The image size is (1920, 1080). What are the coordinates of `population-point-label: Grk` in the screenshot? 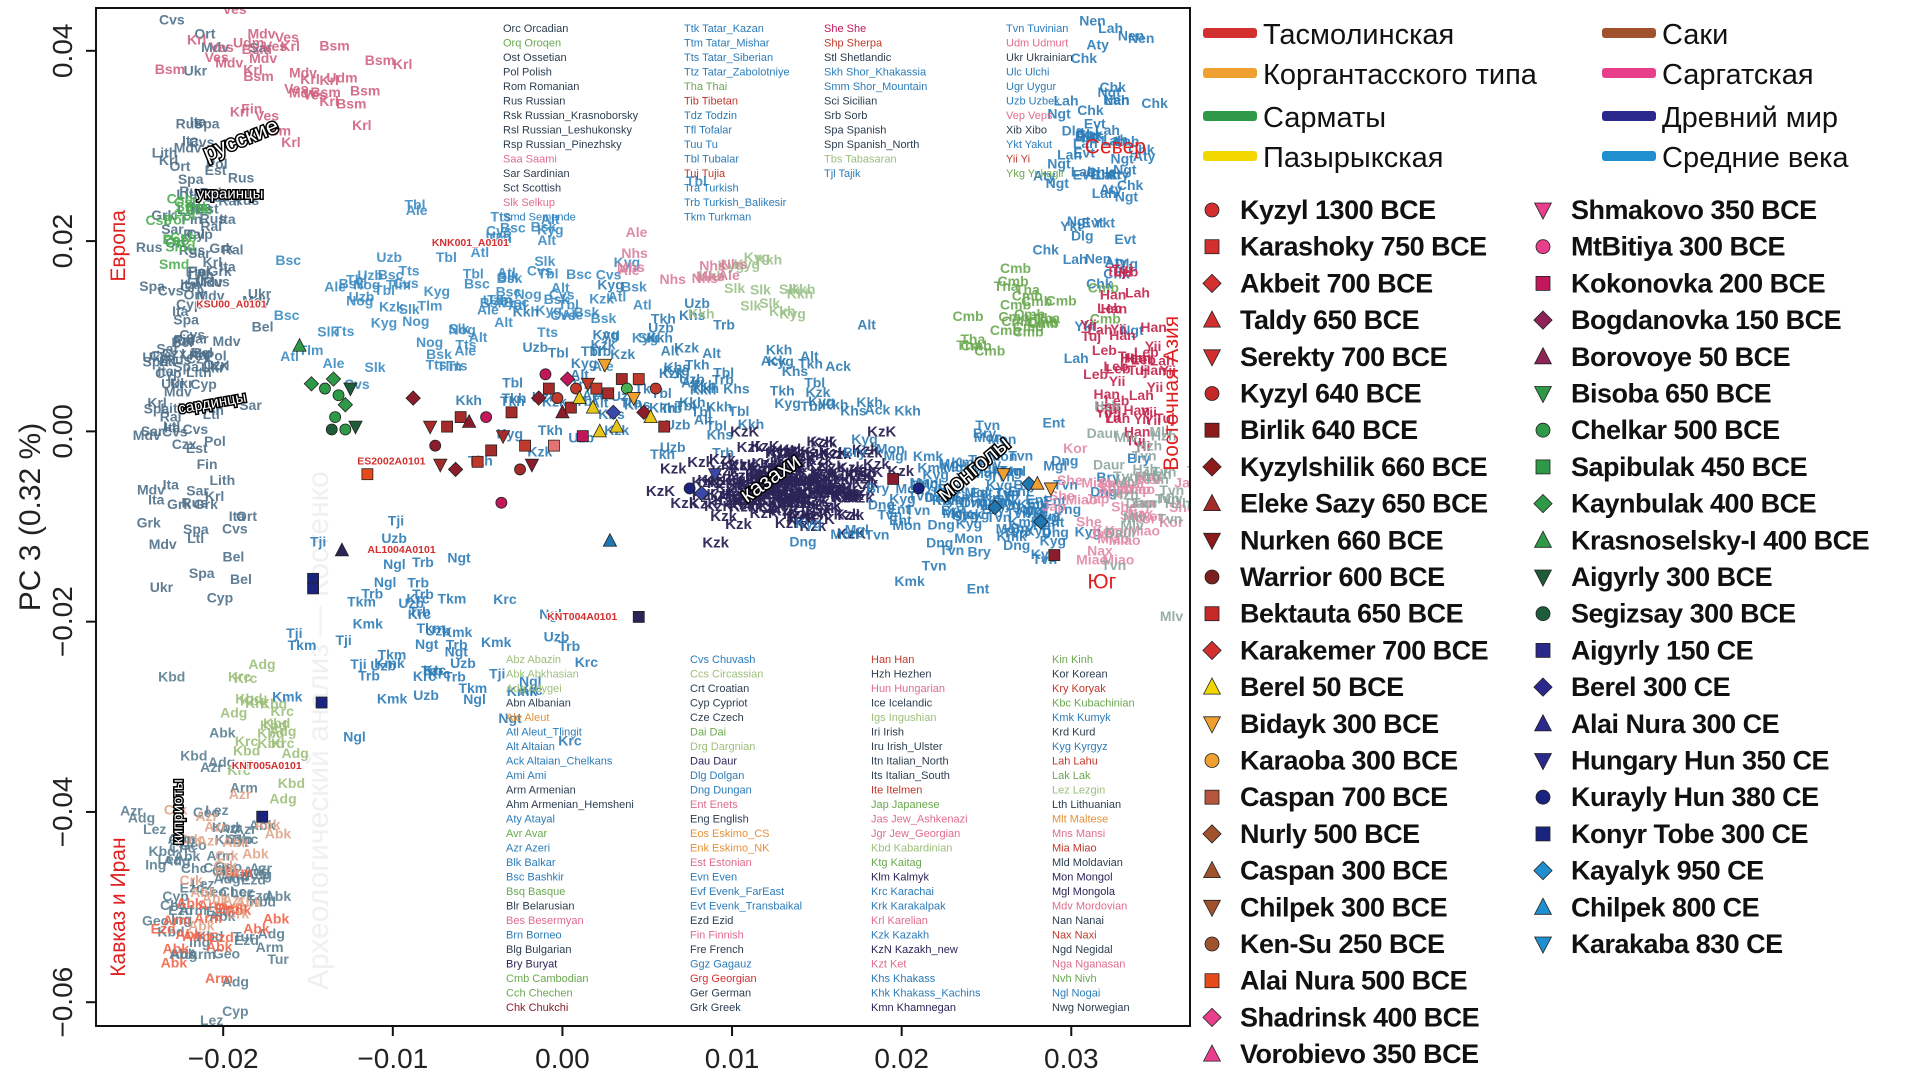 It's located at (220, 271).